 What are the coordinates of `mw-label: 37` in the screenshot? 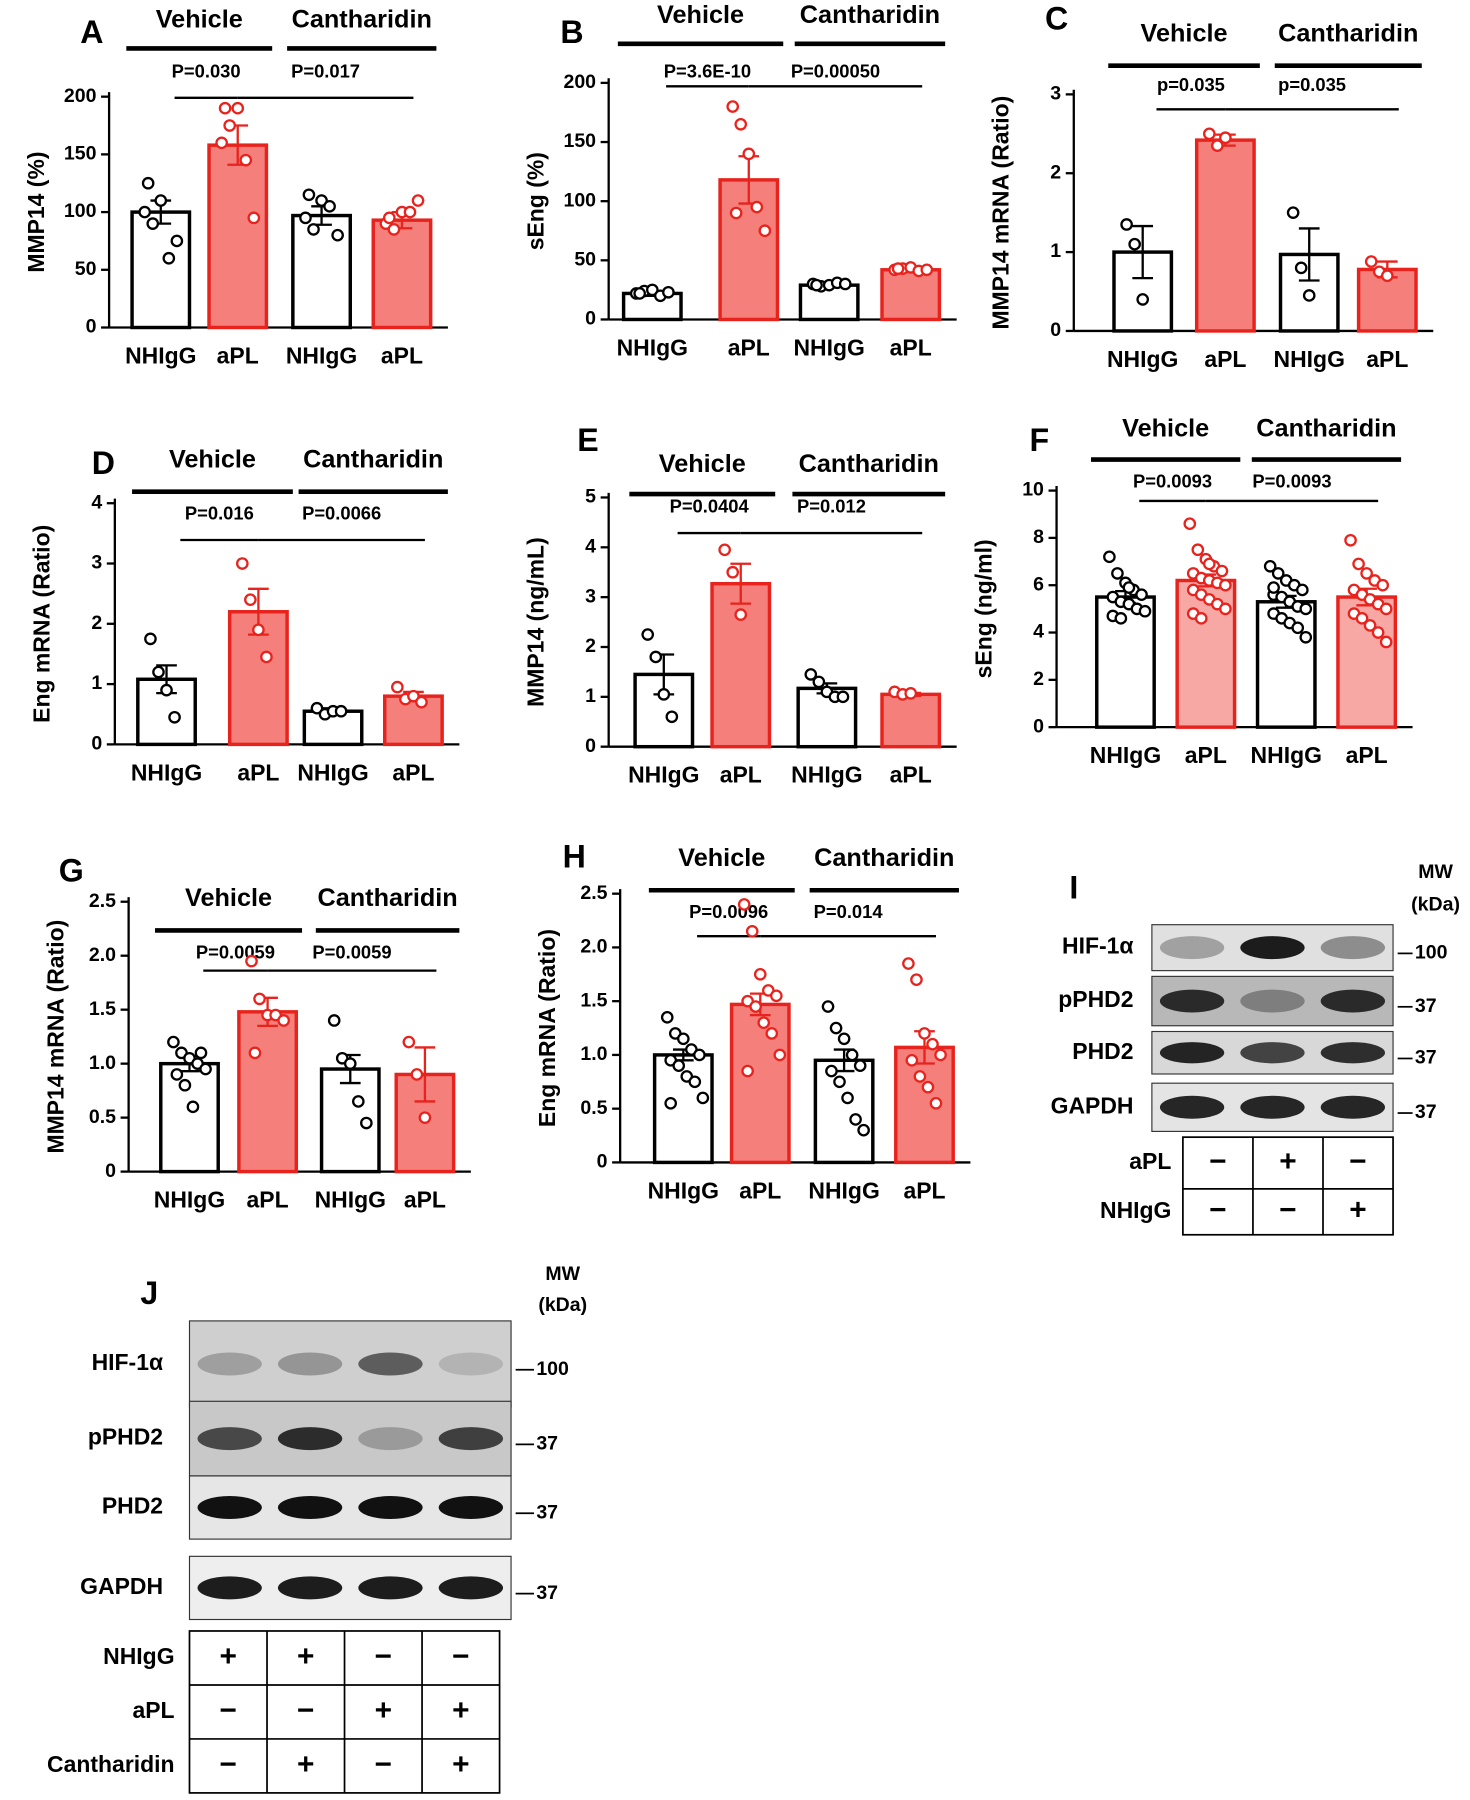 It's located at (547, 1512).